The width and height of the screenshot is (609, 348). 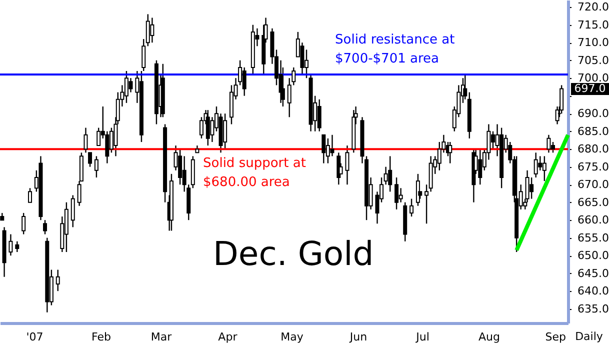 I want to click on y-tick-label: 710.0, so click(x=593, y=43).